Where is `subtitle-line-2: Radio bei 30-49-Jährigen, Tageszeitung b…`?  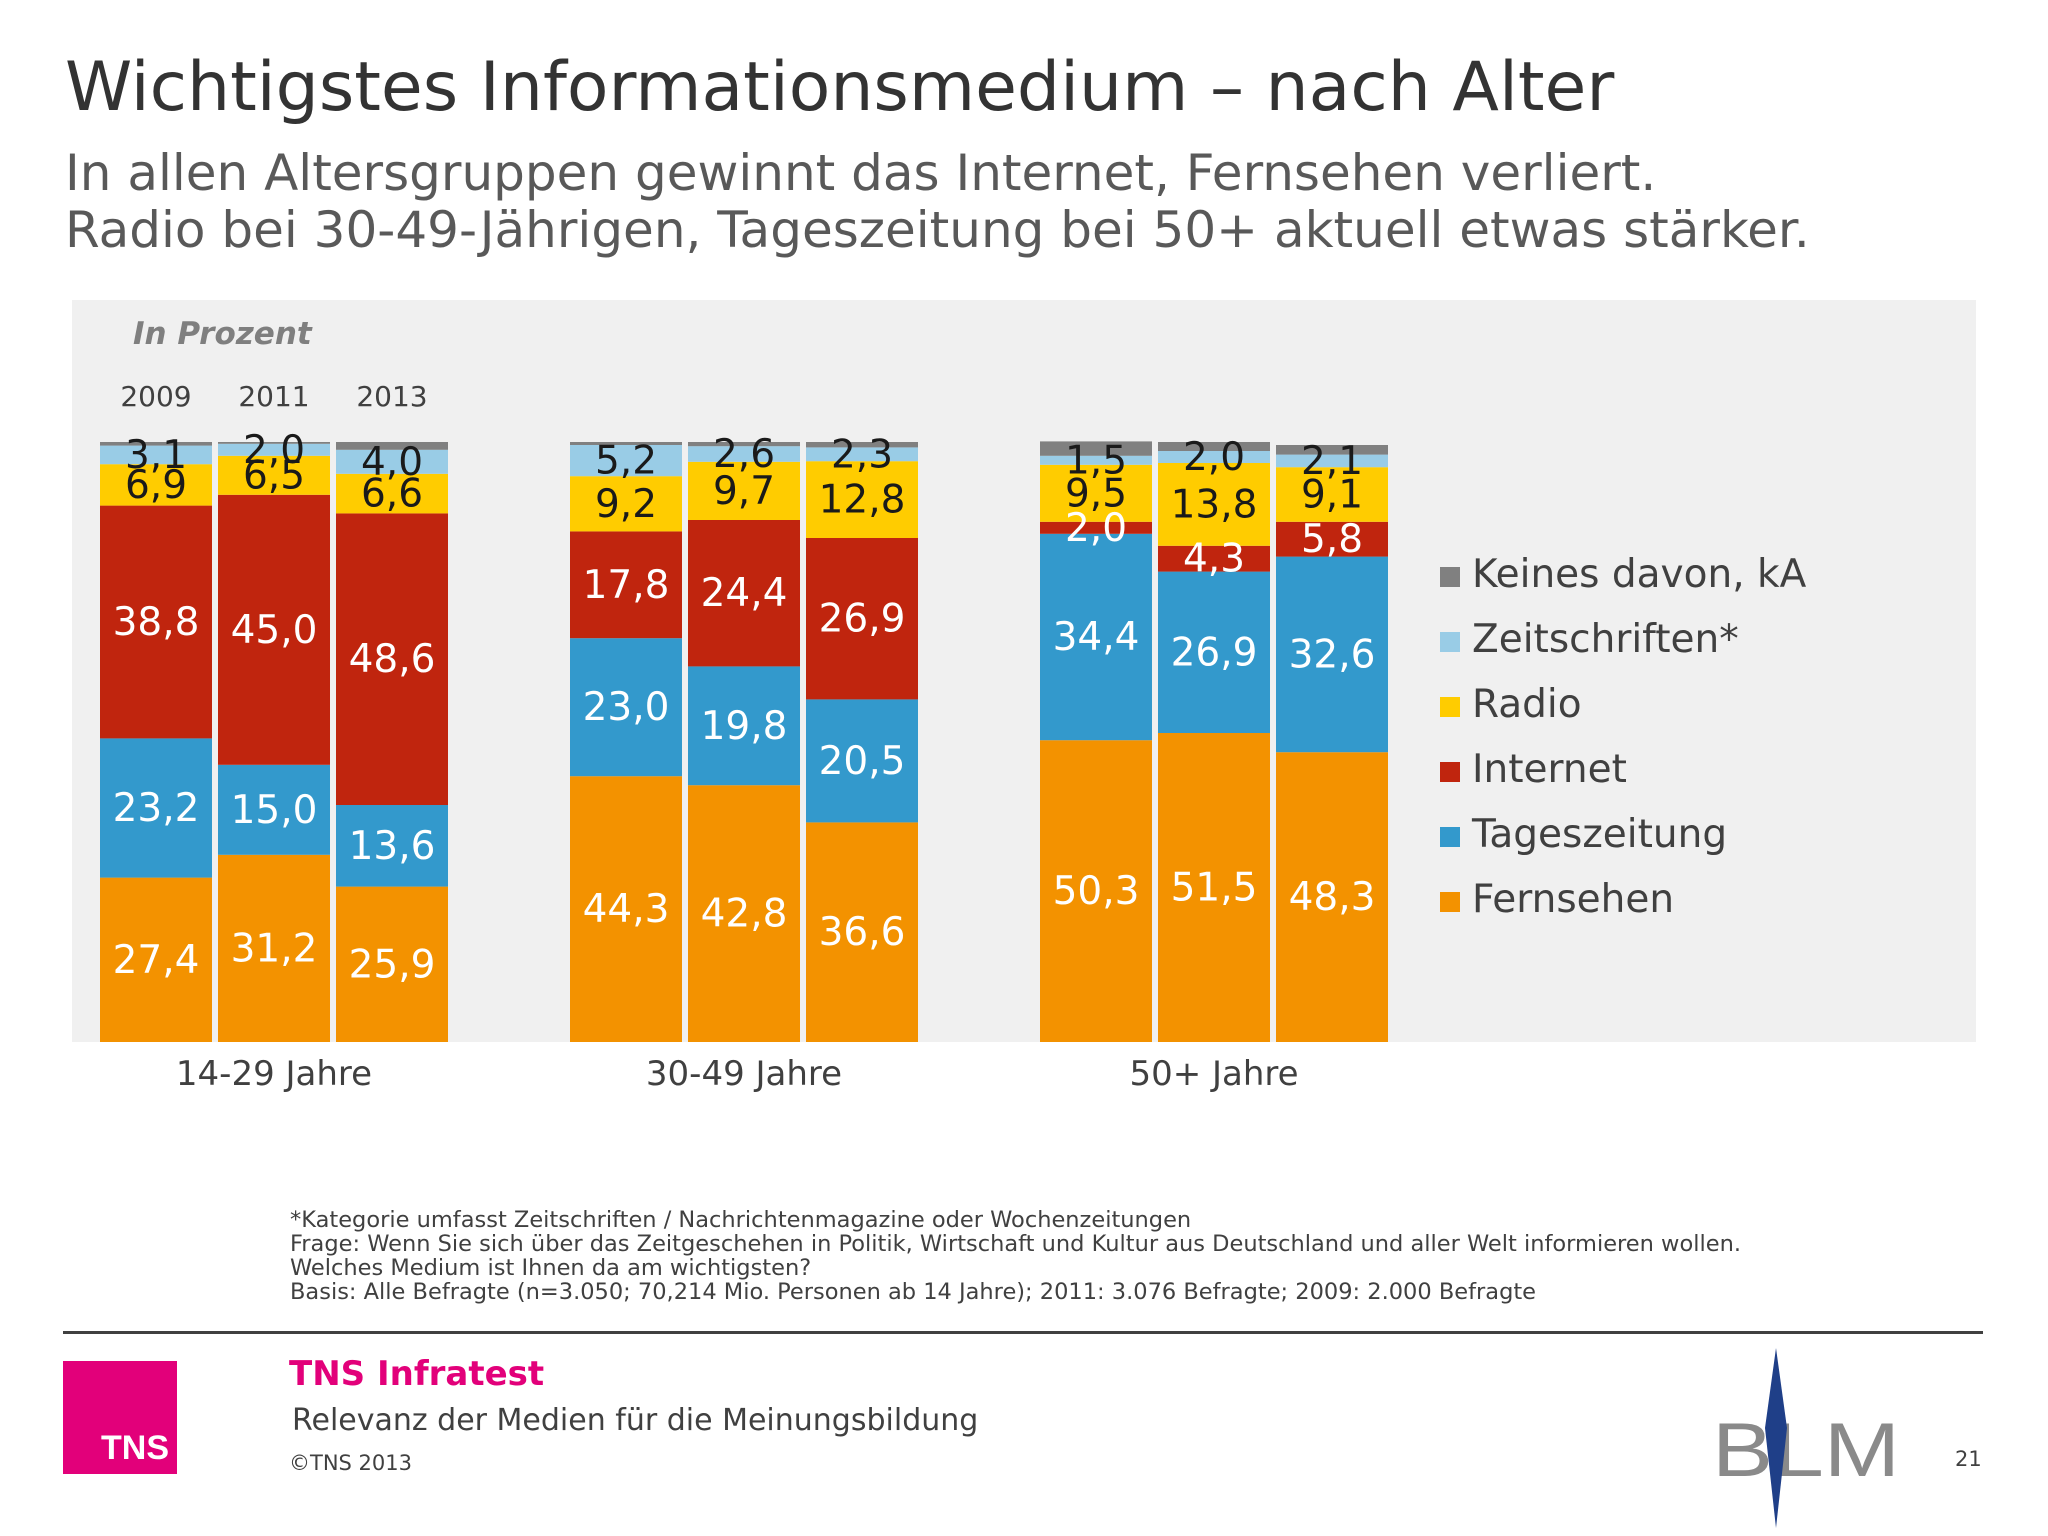
subtitle-line-2: Radio bei 30-49-Jährigen, Tageszeitung b… is located at coordinates (937, 230).